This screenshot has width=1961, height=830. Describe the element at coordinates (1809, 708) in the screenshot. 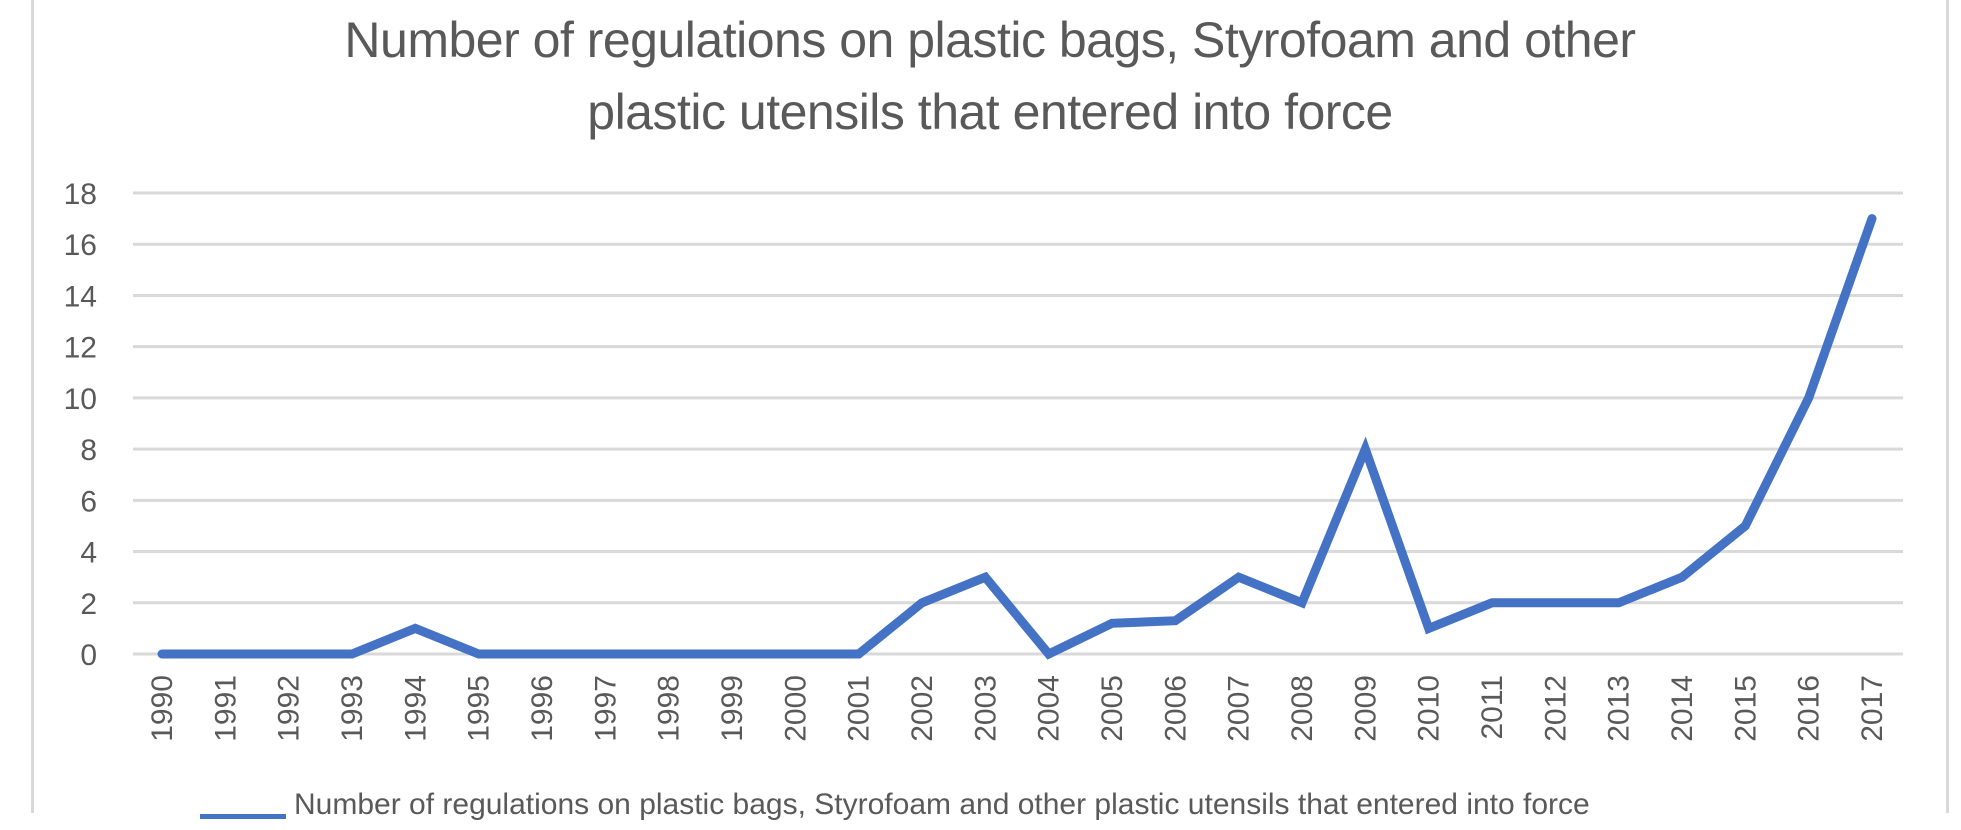

I see `x-tick-label: 2016` at that location.